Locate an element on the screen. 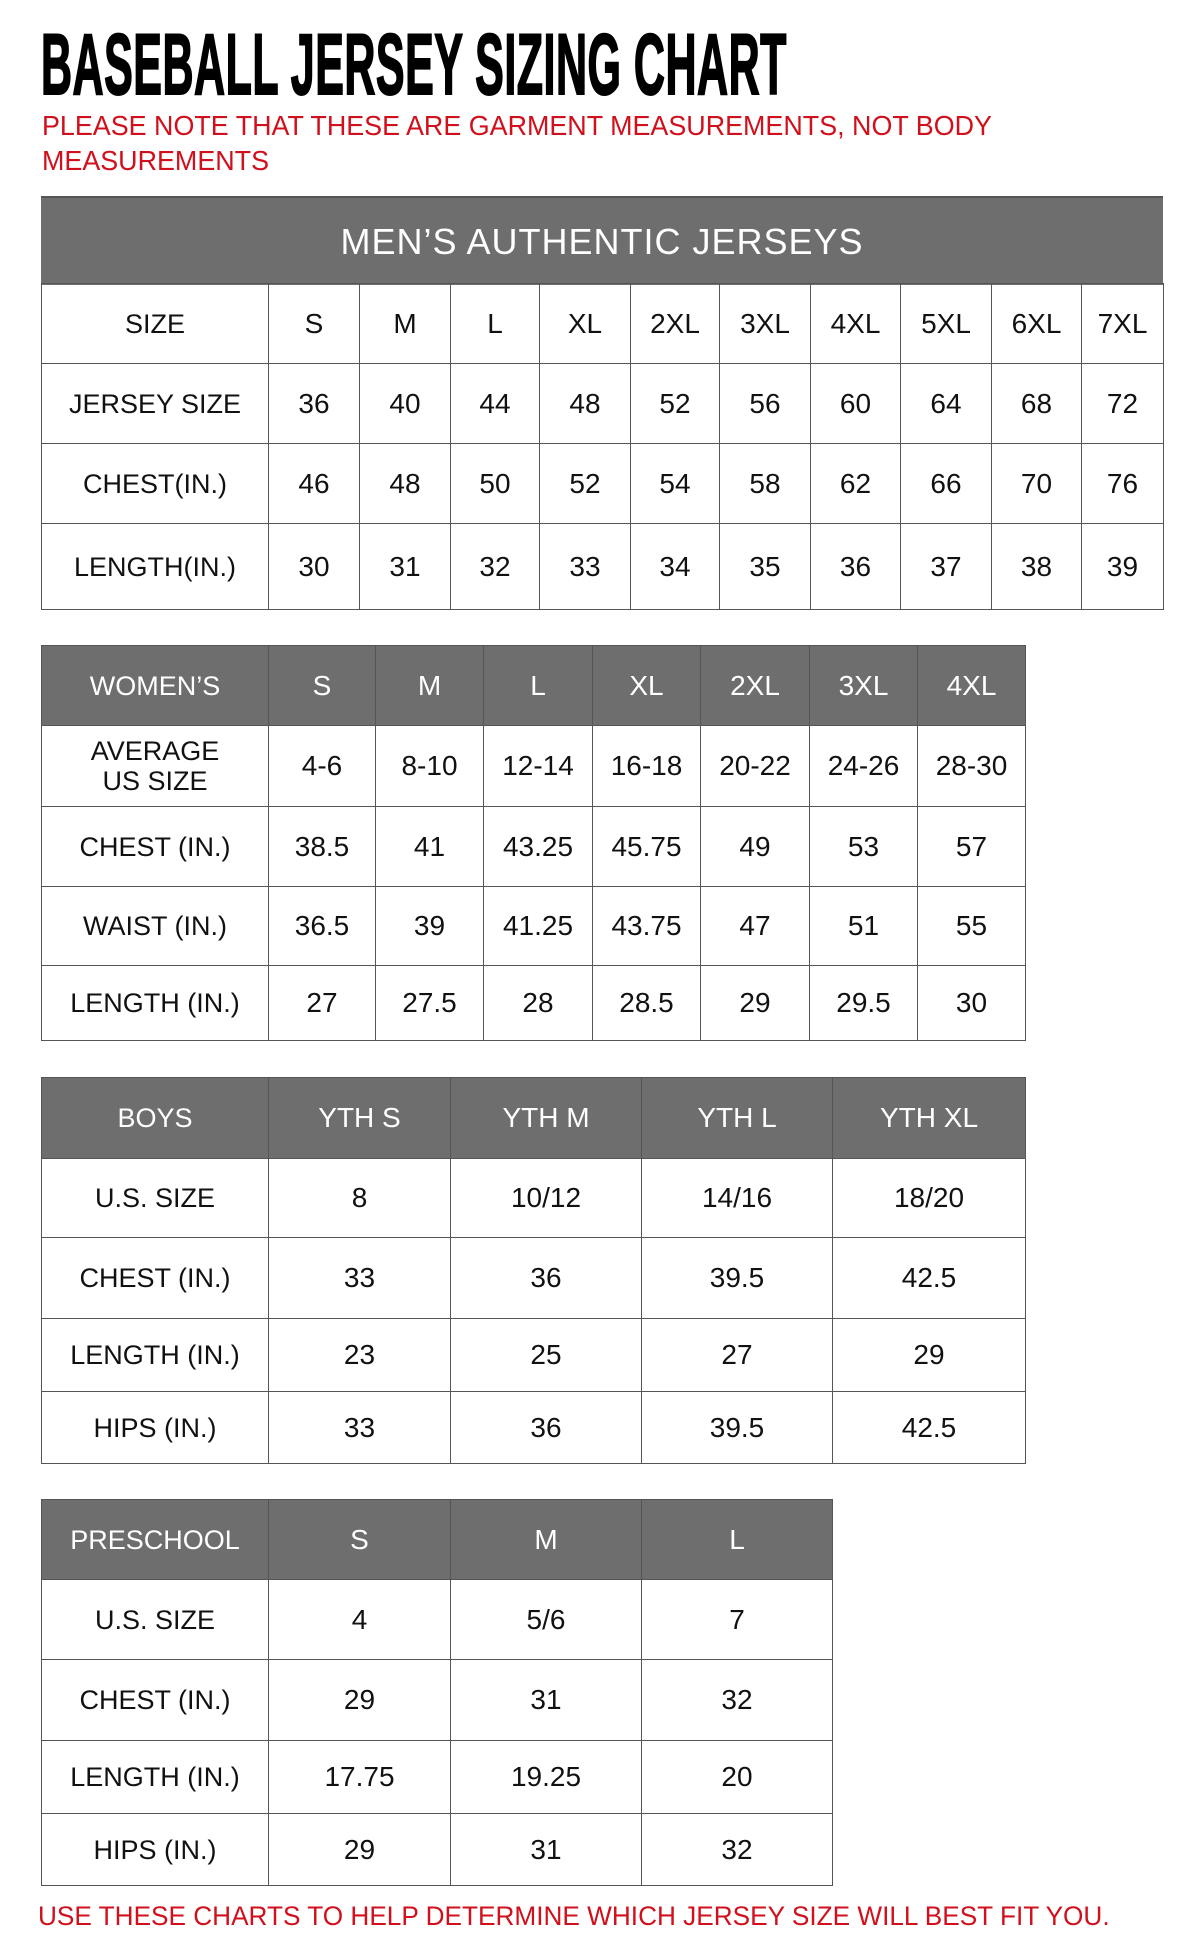 This screenshot has width=1200, height=1942. measurement-cell: 24-26 is located at coordinates (863, 766).